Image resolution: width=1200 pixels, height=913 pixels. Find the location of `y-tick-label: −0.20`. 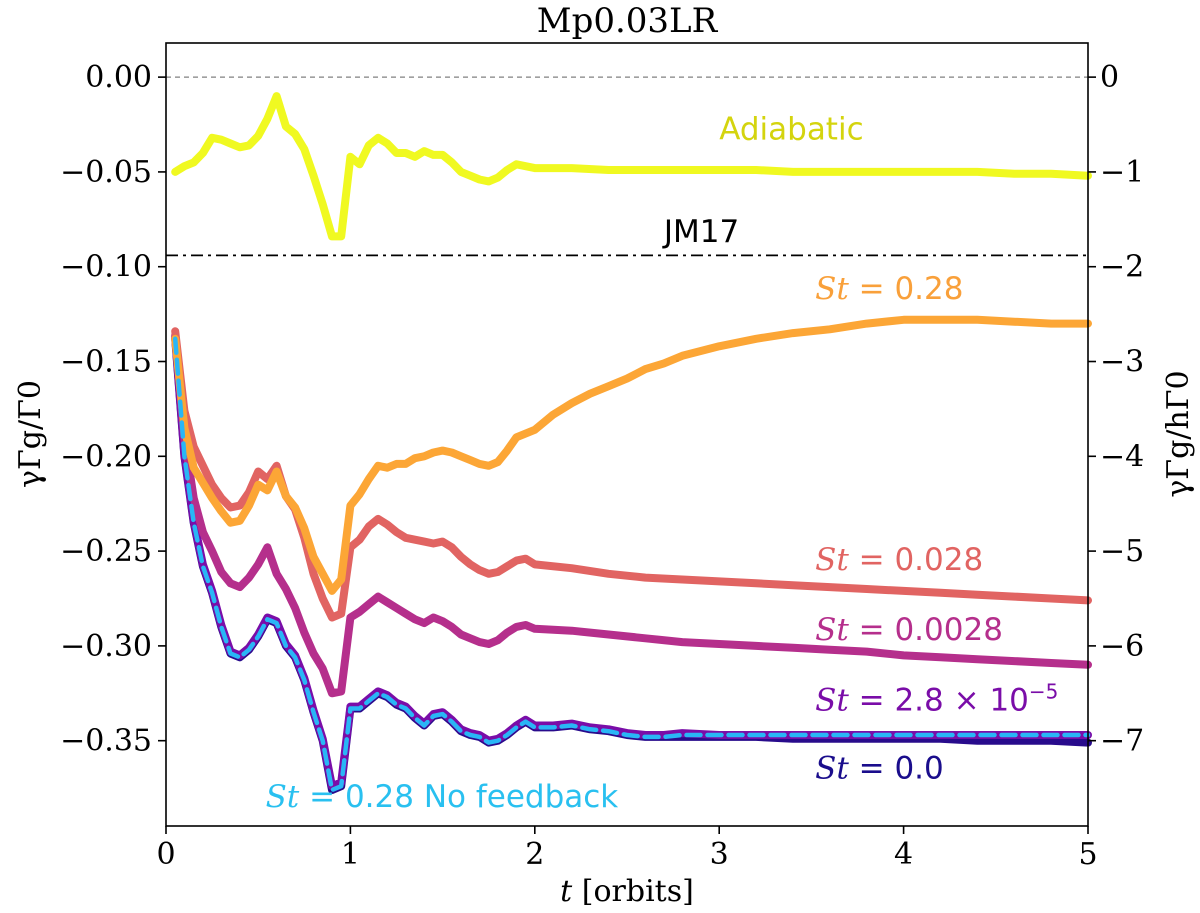

y-tick-label: −0.20 is located at coordinates (106, 456).